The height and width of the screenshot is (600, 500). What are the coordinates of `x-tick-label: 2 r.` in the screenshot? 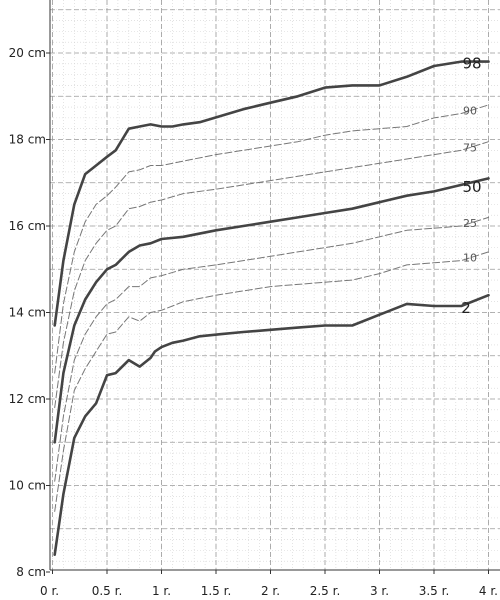 It's located at (270, 591).